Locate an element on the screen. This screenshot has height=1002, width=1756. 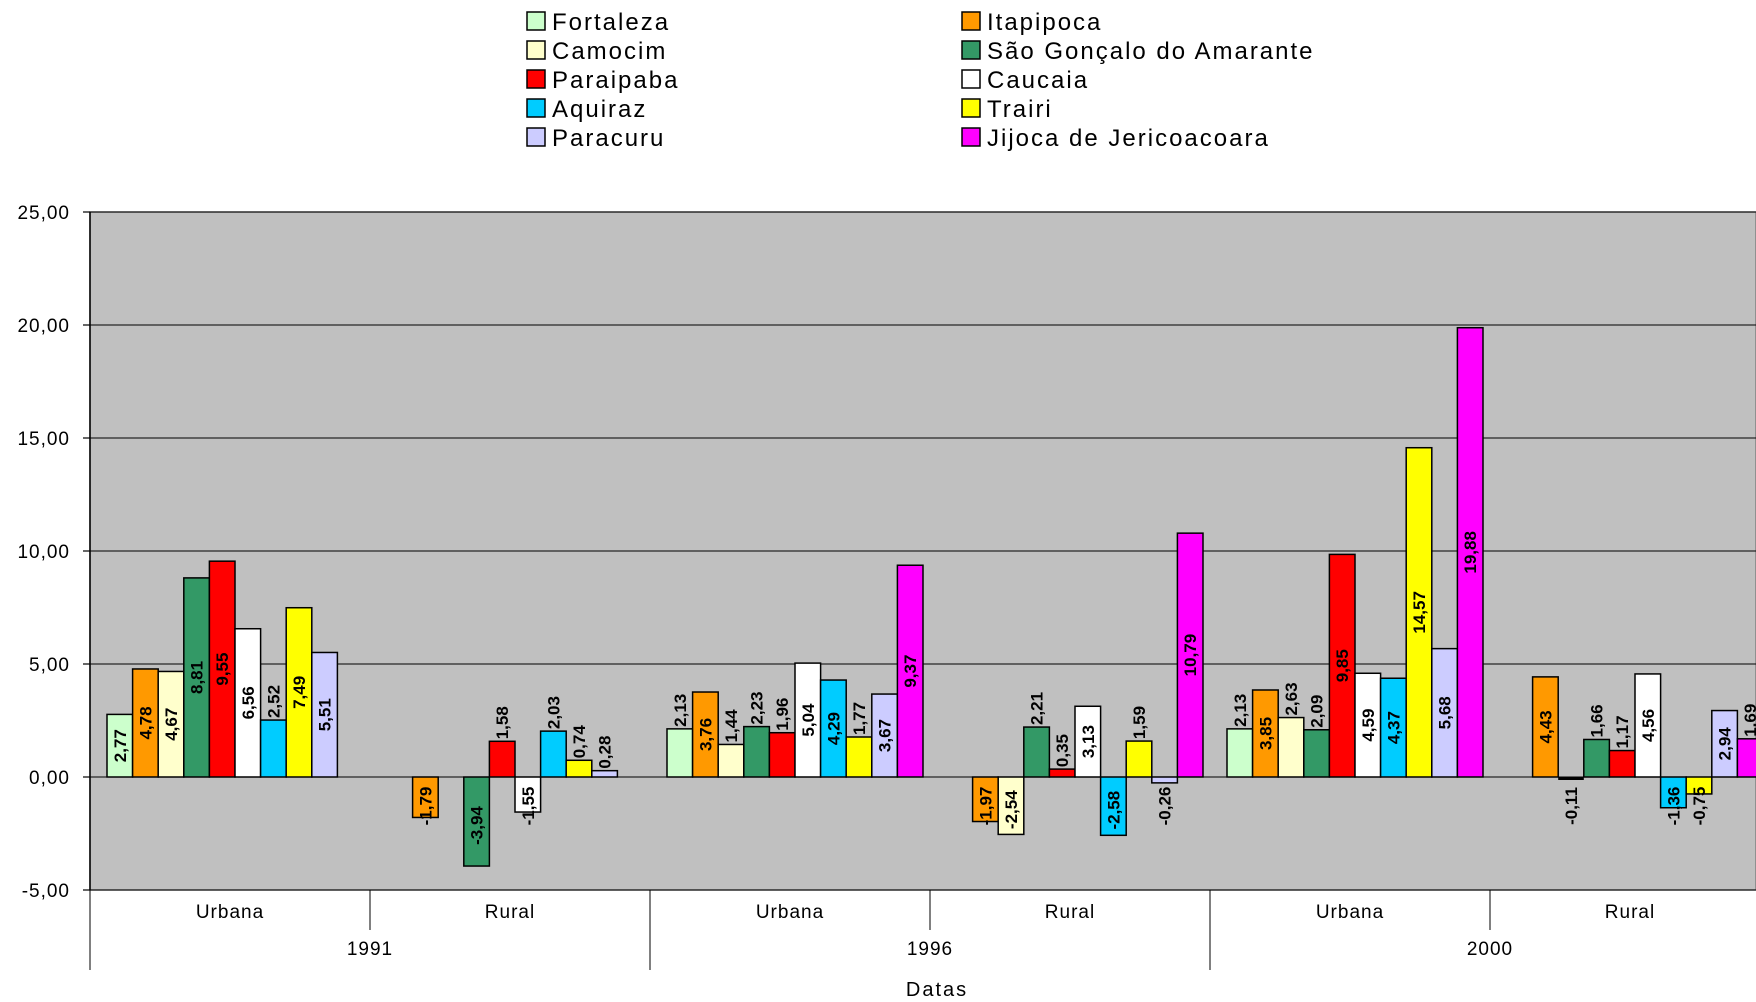
legend-label: Jijoca de Jericoacoara is located at coordinates (1128, 138).